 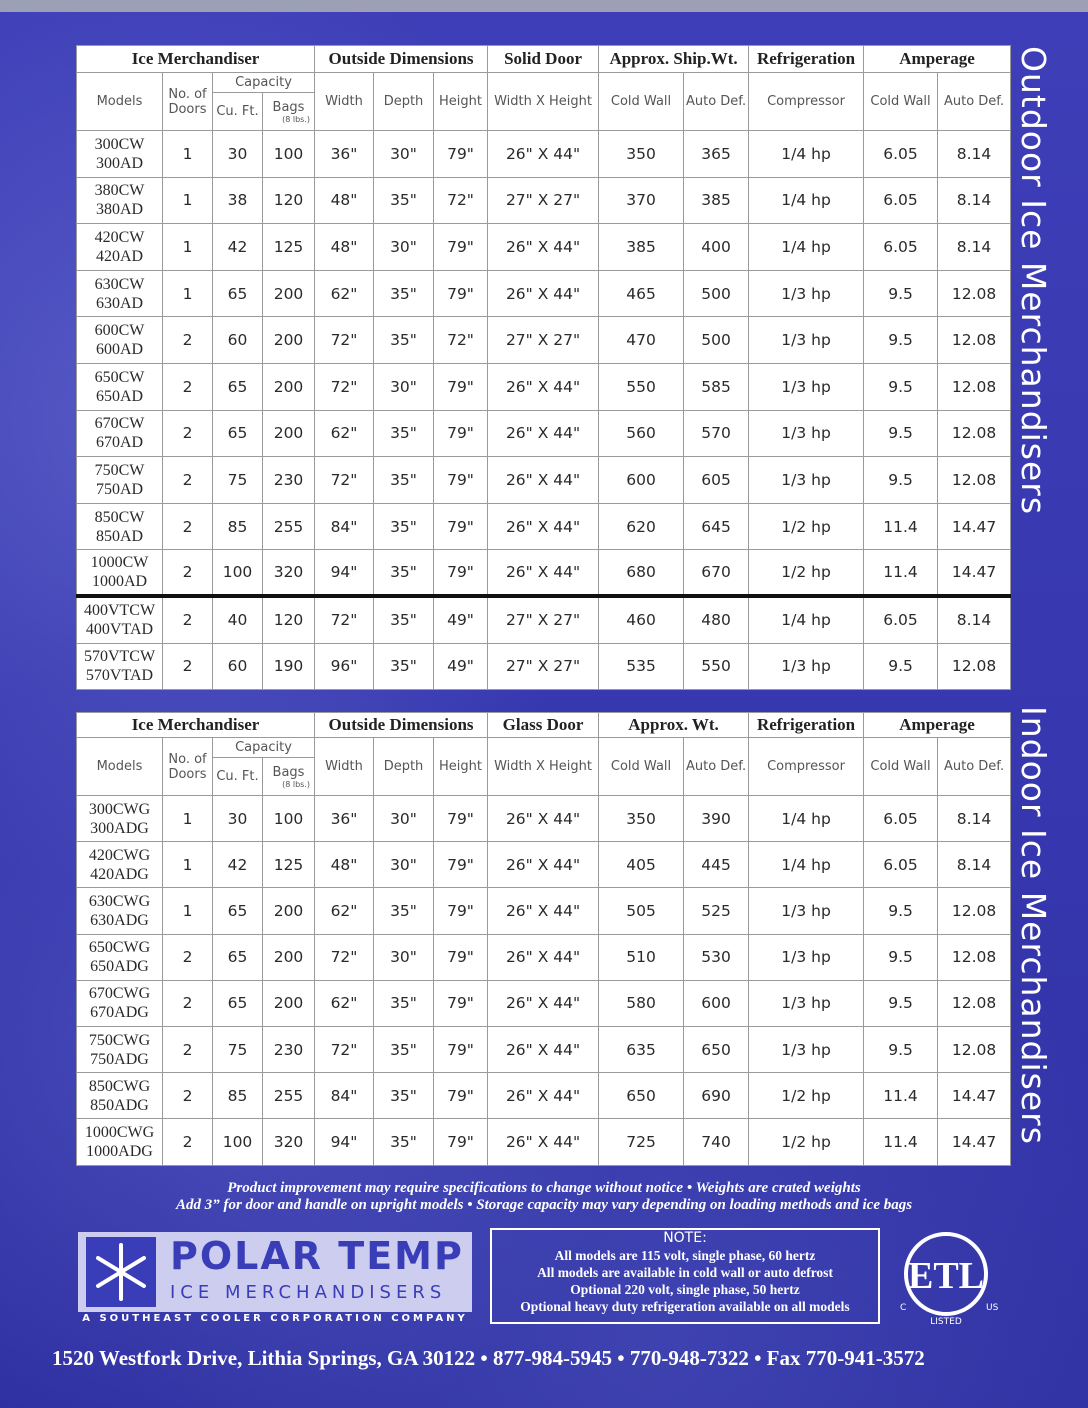 What do you see at coordinates (119, 489) in the screenshot?
I see `model-name: 750AD` at bounding box center [119, 489].